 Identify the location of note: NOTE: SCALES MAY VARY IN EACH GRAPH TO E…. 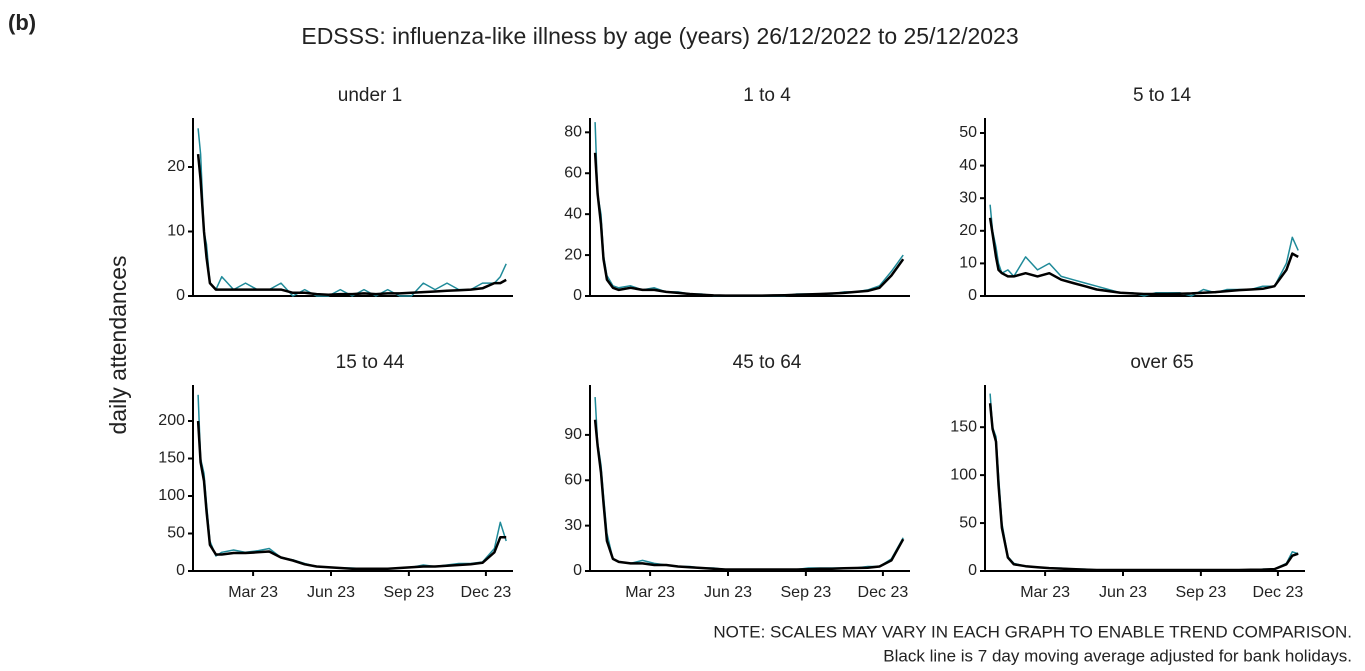
(1032, 631).